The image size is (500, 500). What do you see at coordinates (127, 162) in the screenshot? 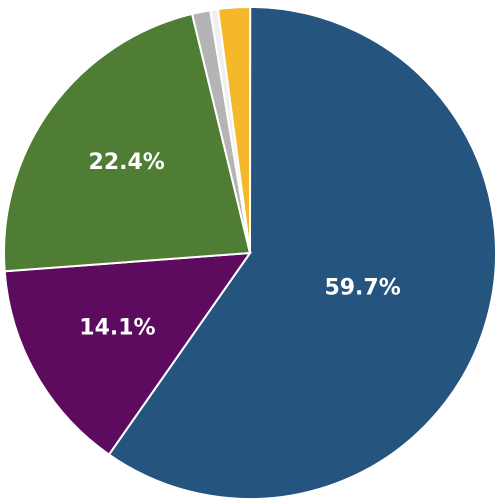
I see `data-label: 22.4%` at bounding box center [127, 162].